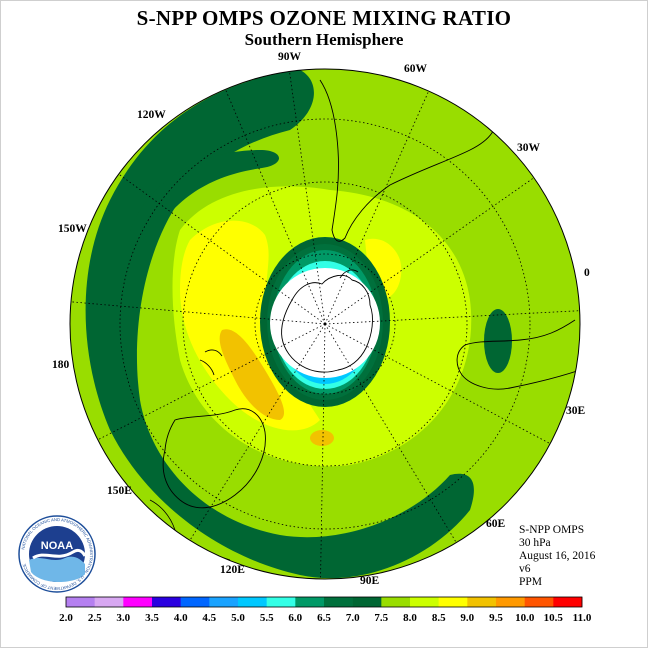  I want to click on meridian-30w, so click(429, 251).